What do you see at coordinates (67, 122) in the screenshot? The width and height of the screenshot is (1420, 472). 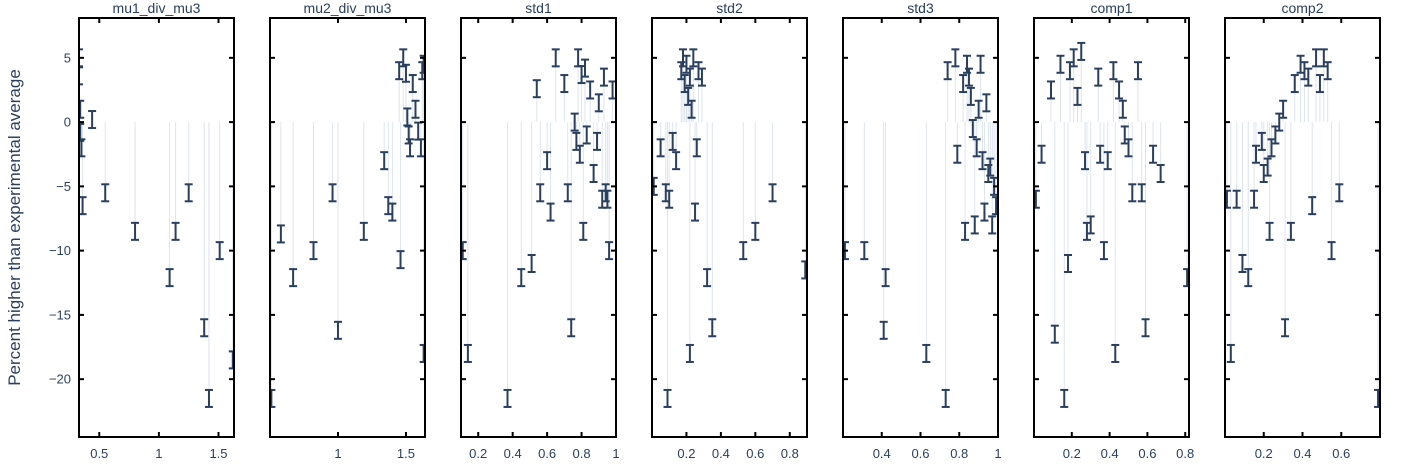 I see `y-tick-label: 0` at bounding box center [67, 122].